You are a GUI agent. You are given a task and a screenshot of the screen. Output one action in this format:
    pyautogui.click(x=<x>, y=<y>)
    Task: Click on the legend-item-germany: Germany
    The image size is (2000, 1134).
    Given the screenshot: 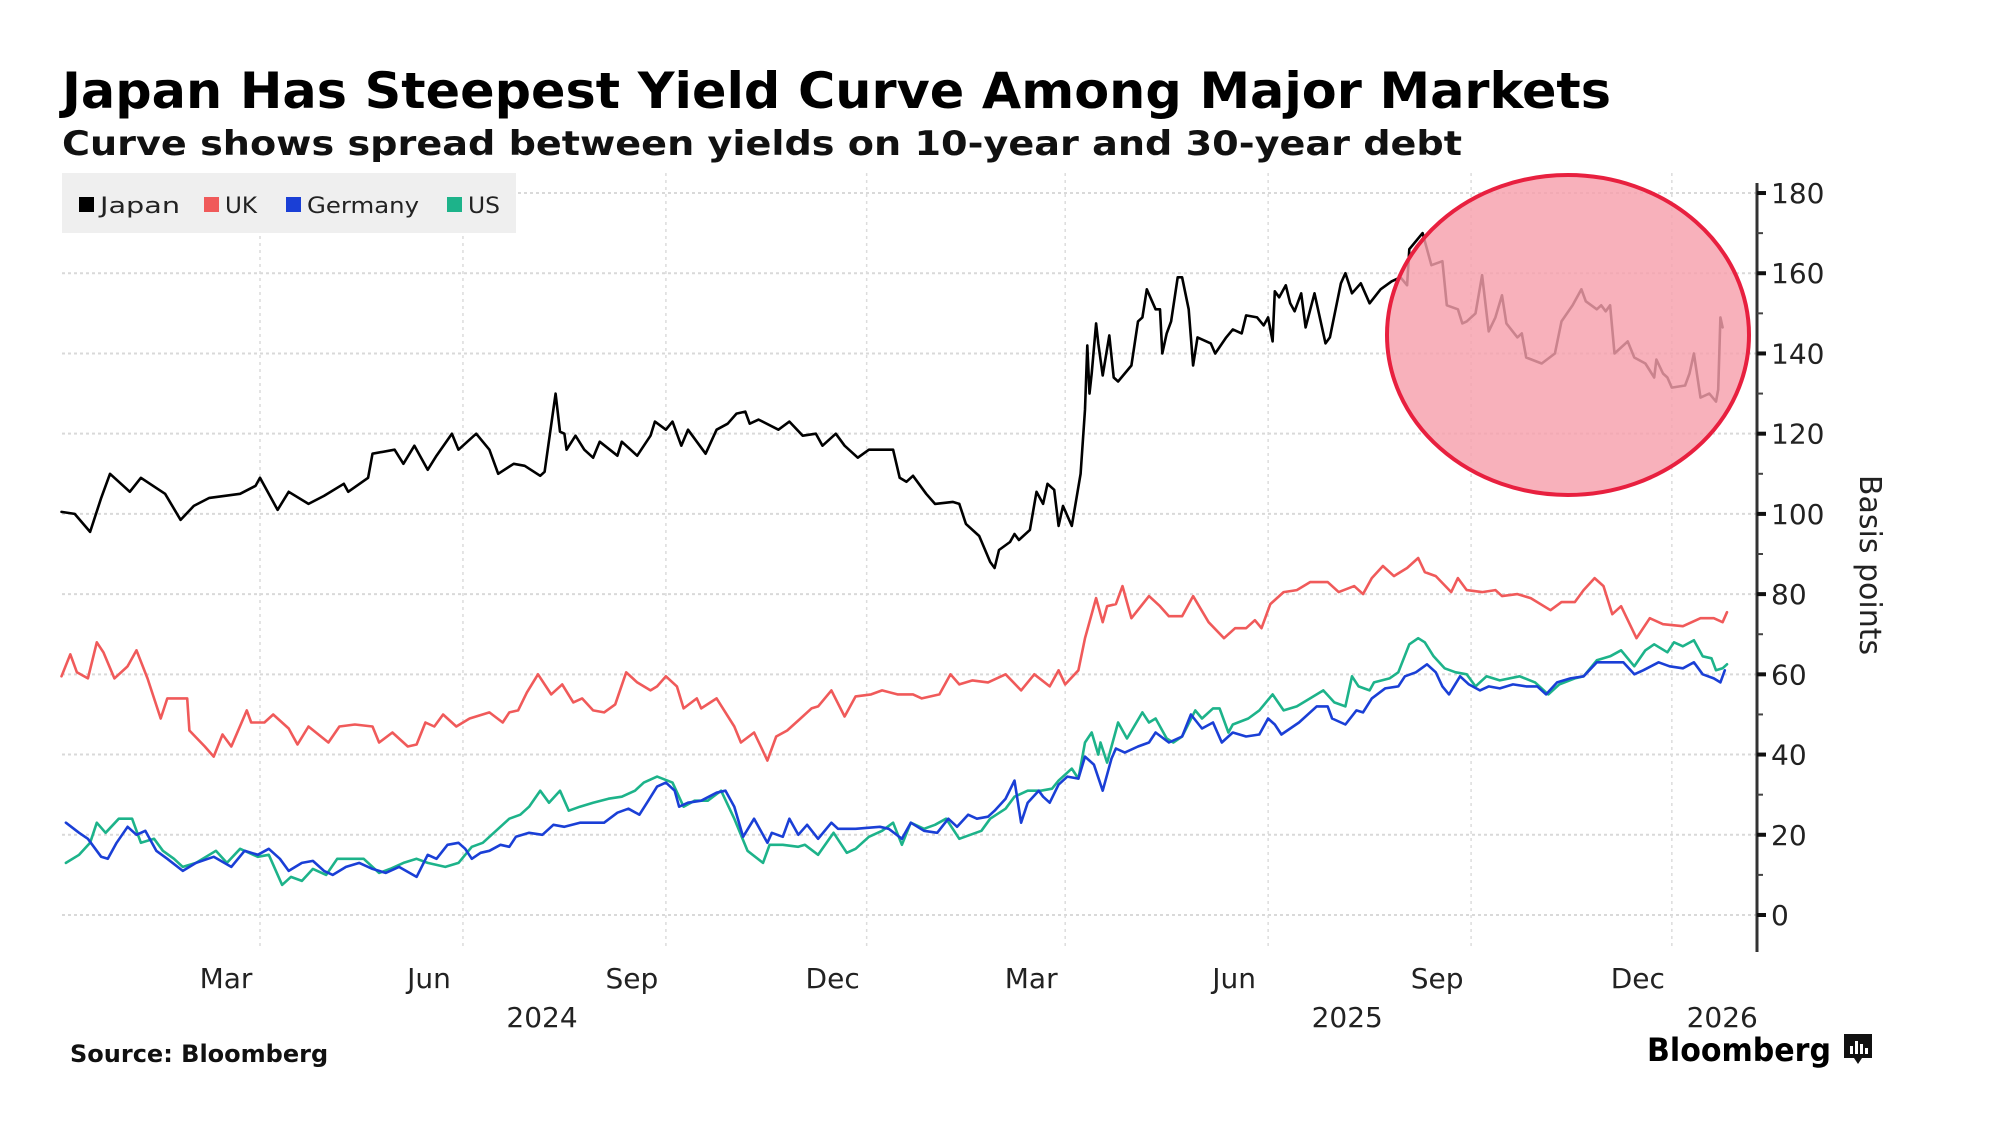 What is the action you would take?
    pyautogui.click(x=352, y=206)
    